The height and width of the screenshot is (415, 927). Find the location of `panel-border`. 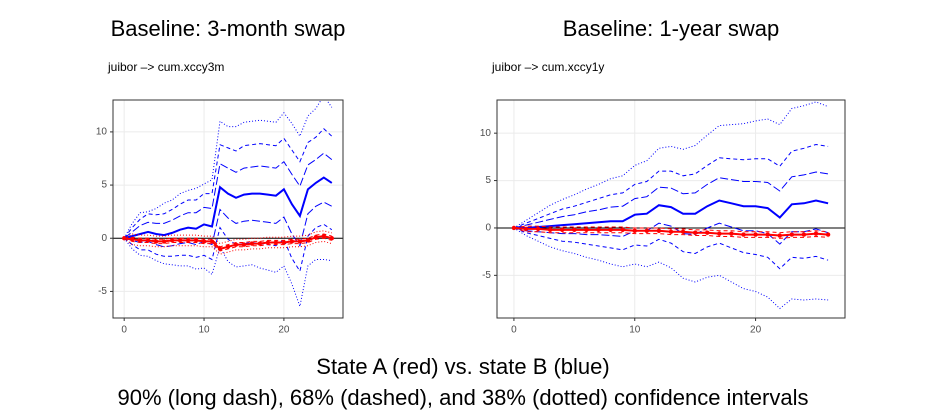

panel-border is located at coordinates (228, 209).